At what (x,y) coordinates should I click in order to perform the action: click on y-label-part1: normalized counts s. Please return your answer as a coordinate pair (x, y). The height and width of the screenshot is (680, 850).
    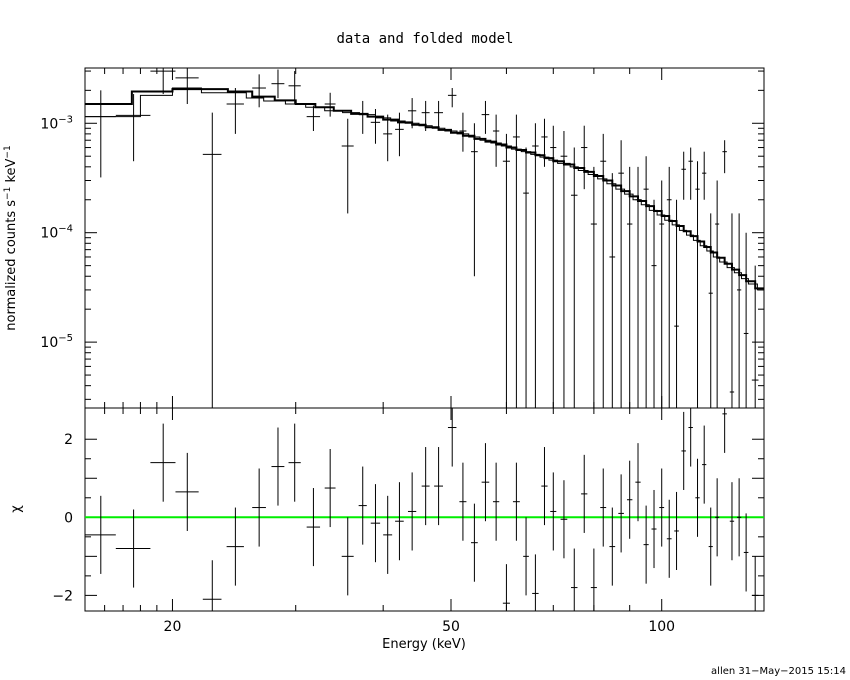
    Looking at the image, I should click on (11, 265).